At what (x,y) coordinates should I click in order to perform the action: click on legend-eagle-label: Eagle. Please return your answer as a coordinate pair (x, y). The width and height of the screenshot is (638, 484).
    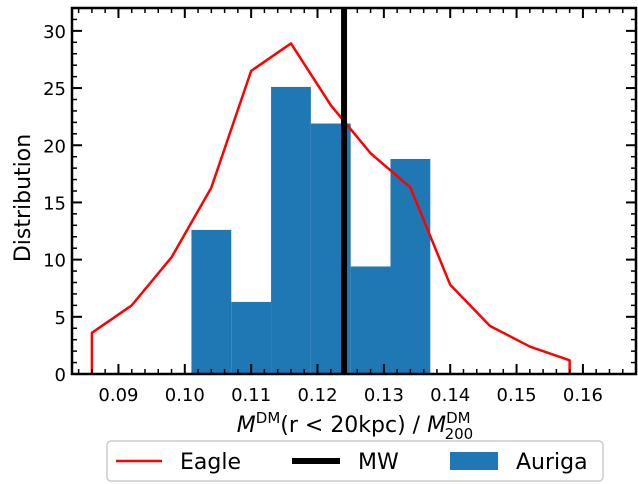
    Looking at the image, I should click on (210, 462).